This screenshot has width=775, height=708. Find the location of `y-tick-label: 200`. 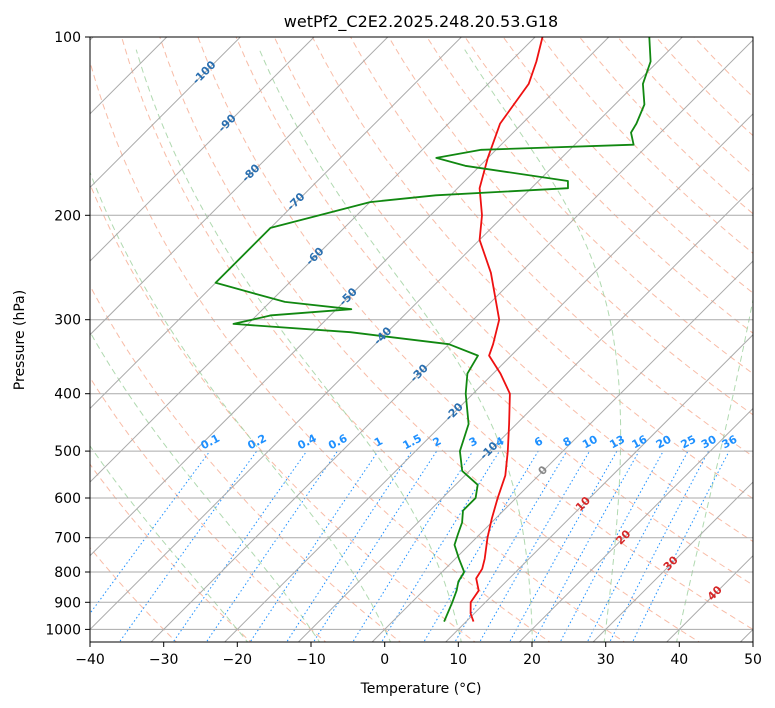

y-tick-label: 200 is located at coordinates (67, 216).